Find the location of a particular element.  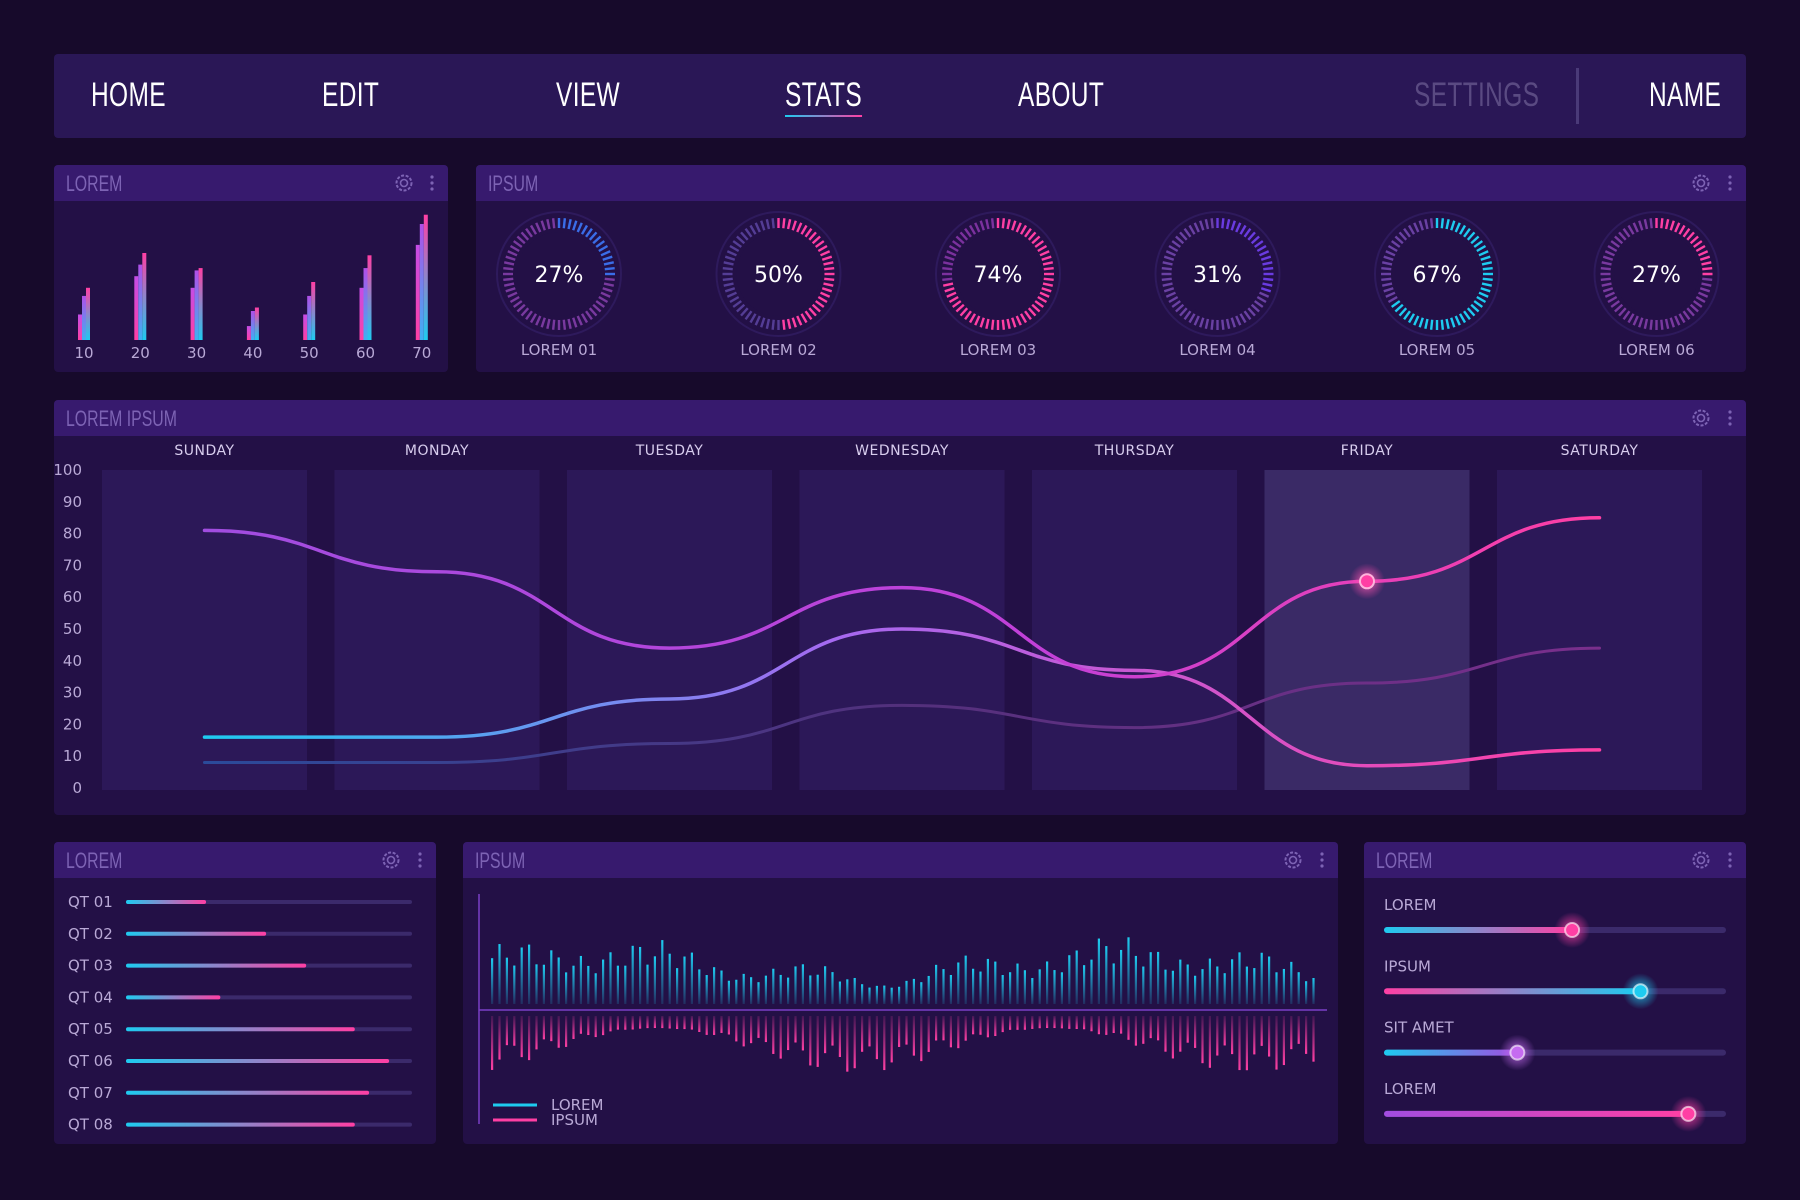

progress-label: QT 04 is located at coordinates (90, 997).